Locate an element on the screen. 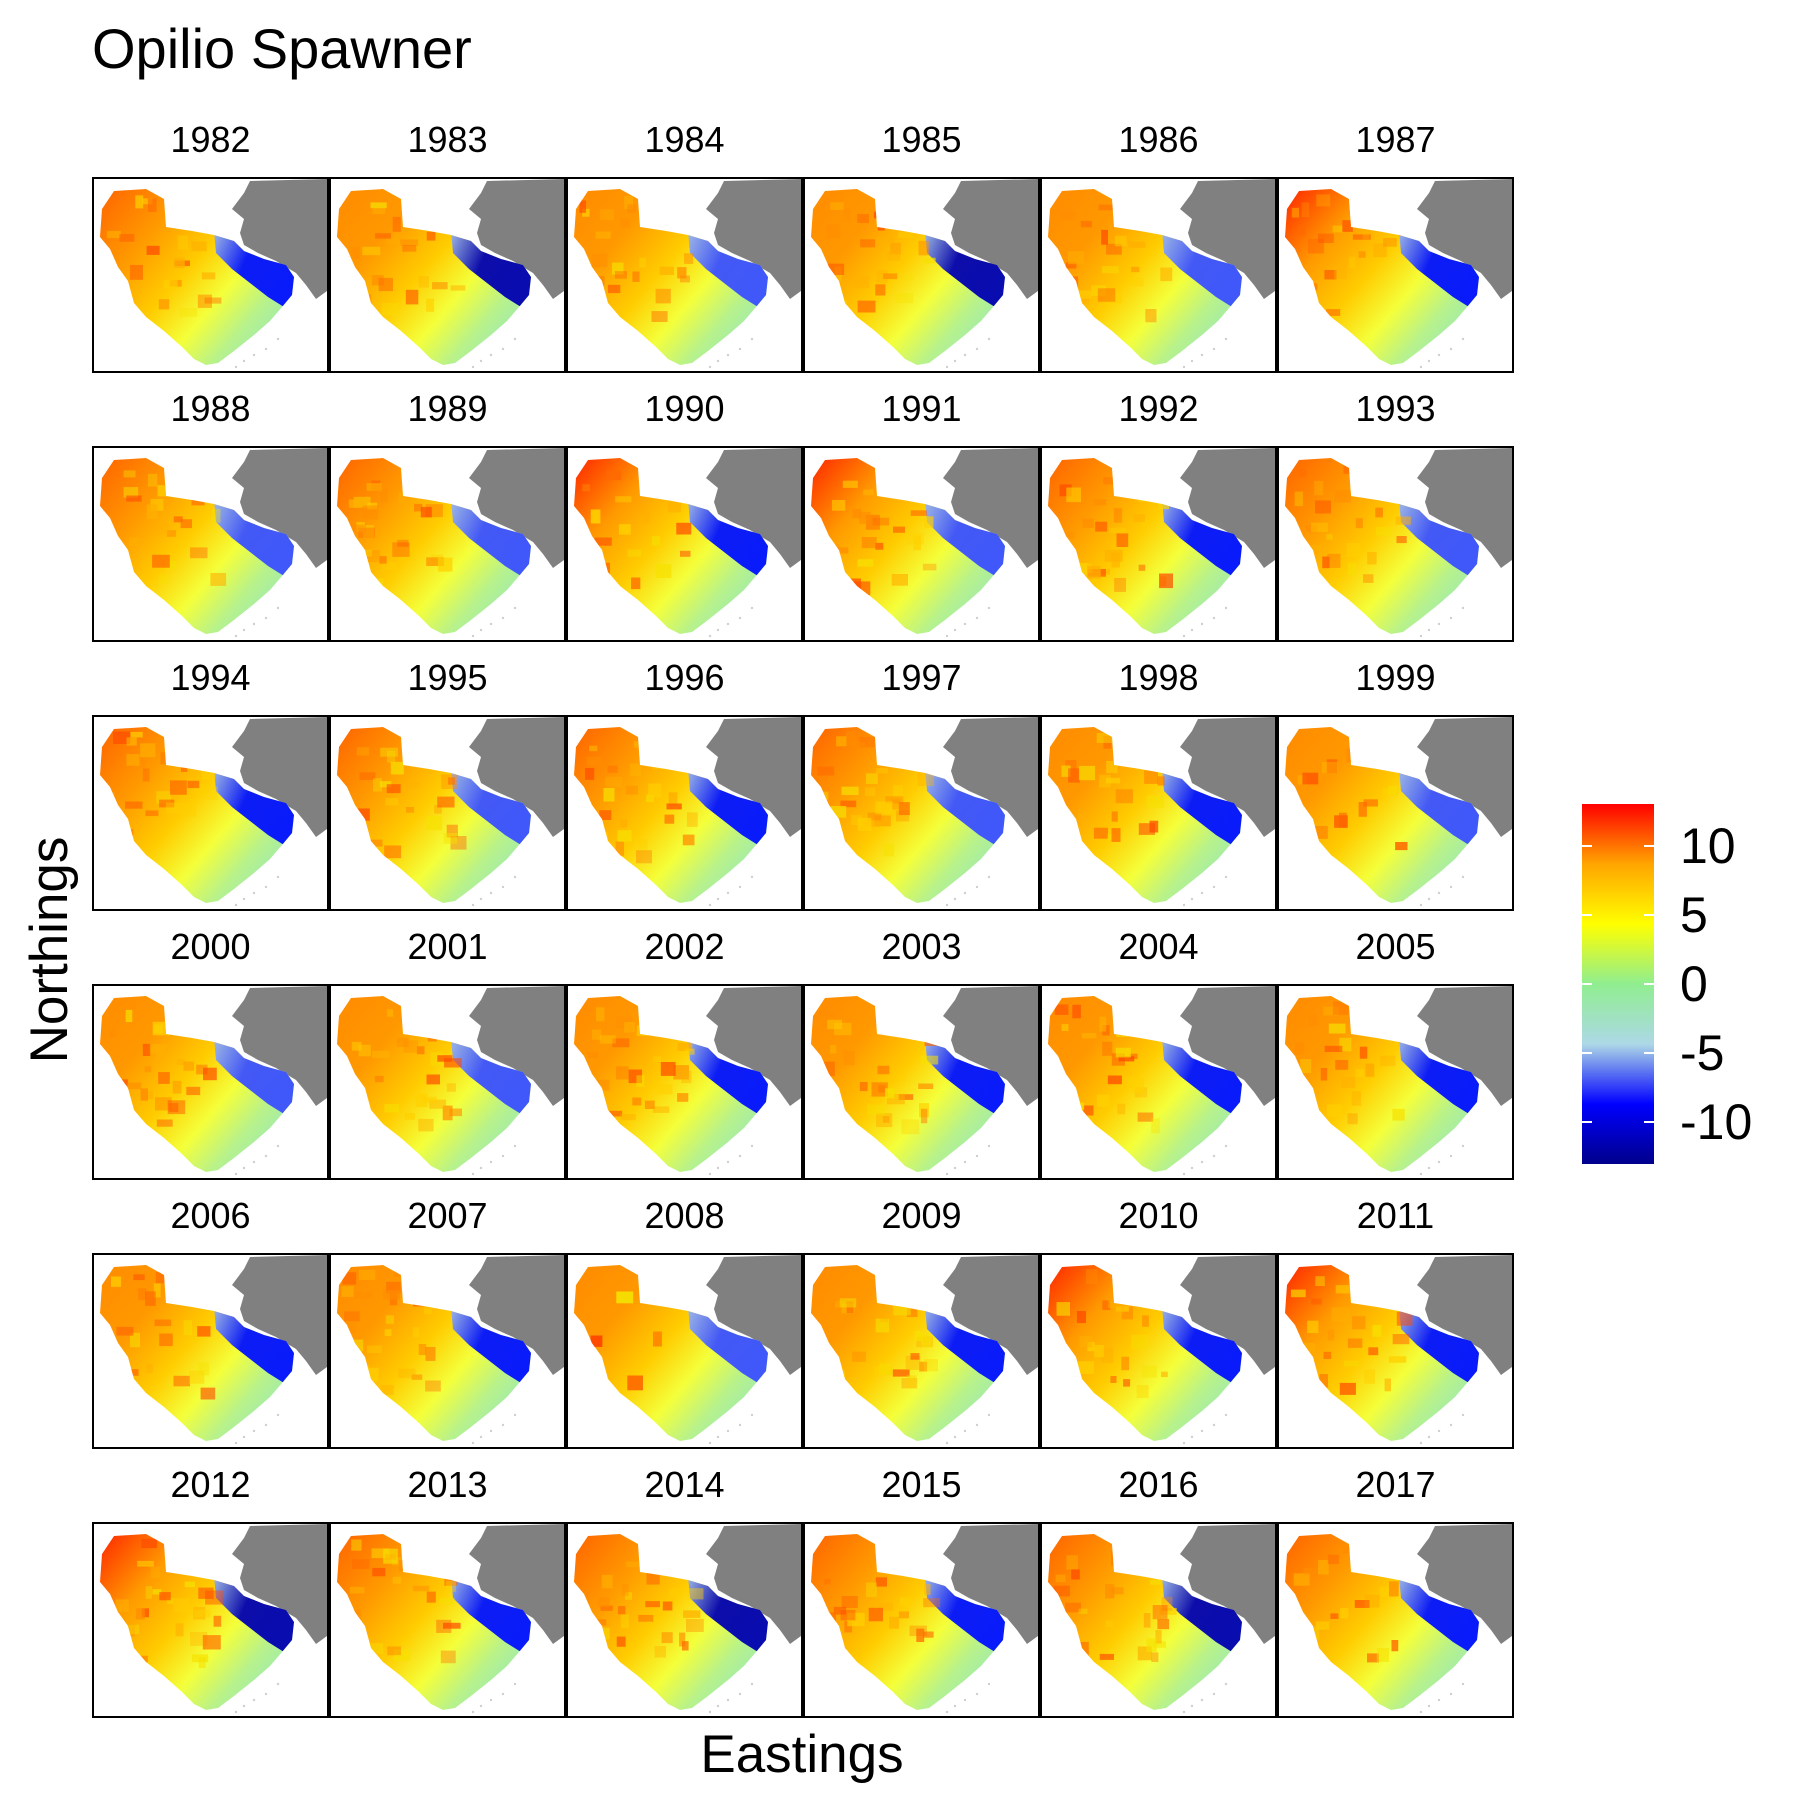  facet-label-2015: 2015 is located at coordinates (921, 1484).